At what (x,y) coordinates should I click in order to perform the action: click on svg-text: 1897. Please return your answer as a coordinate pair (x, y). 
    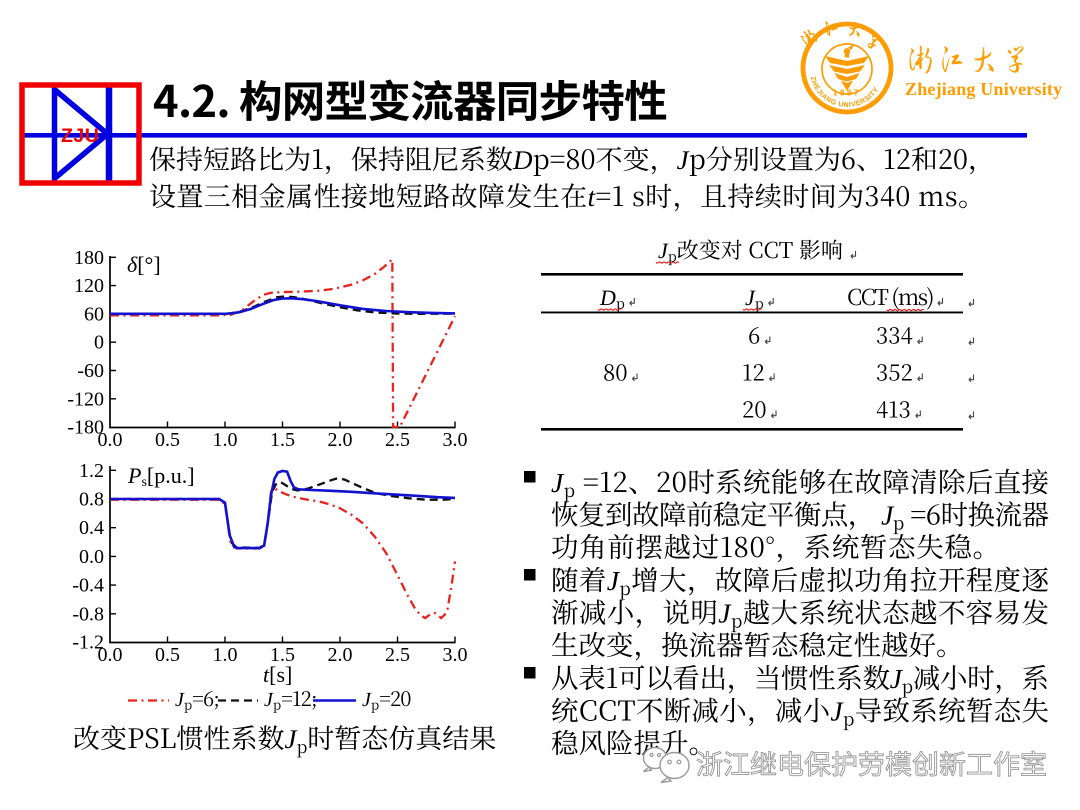
    Looking at the image, I should click on (847, 93).